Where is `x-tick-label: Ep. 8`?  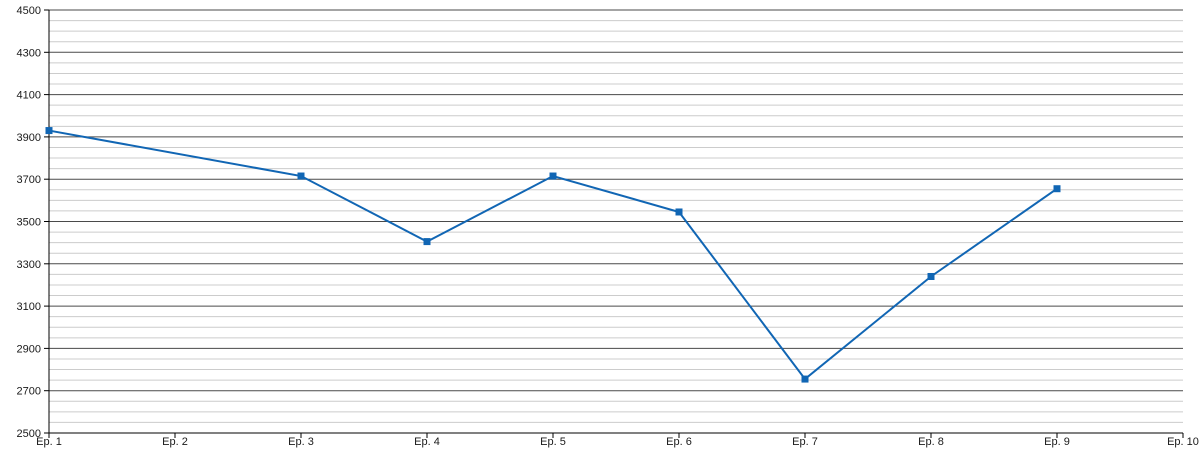
x-tick-label: Ep. 8 is located at coordinates (931, 442).